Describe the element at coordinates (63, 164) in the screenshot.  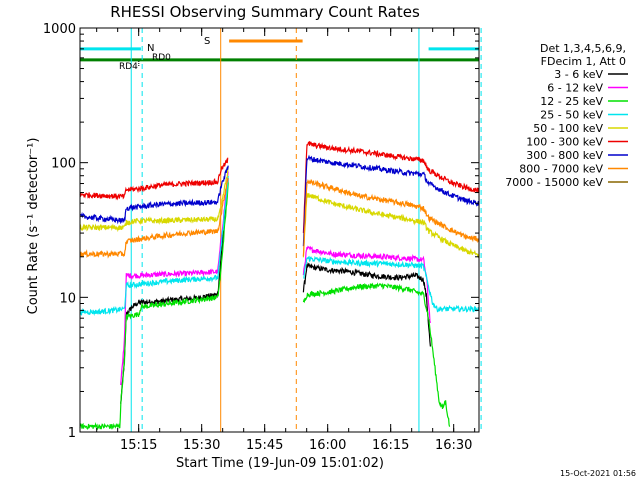
I see `y-tick-label: 100` at that location.